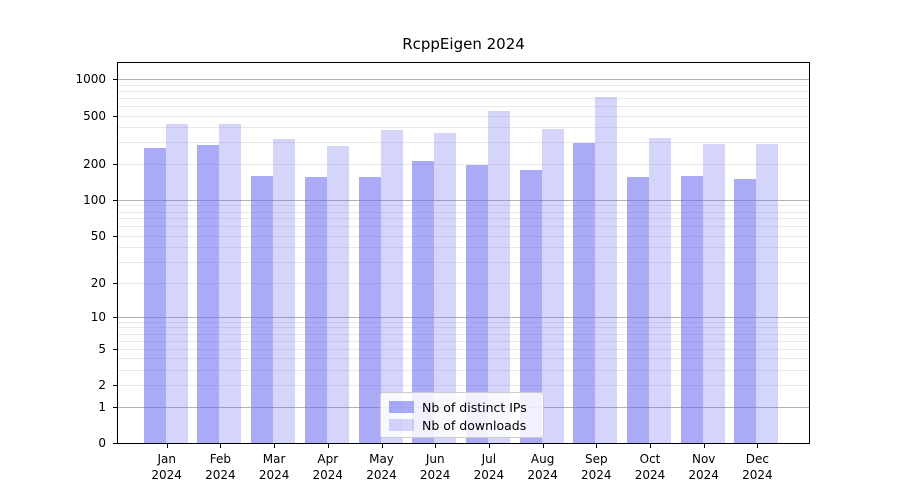  Describe the element at coordinates (167, 446) in the screenshot. I see `x-tick-mark-jan` at that location.